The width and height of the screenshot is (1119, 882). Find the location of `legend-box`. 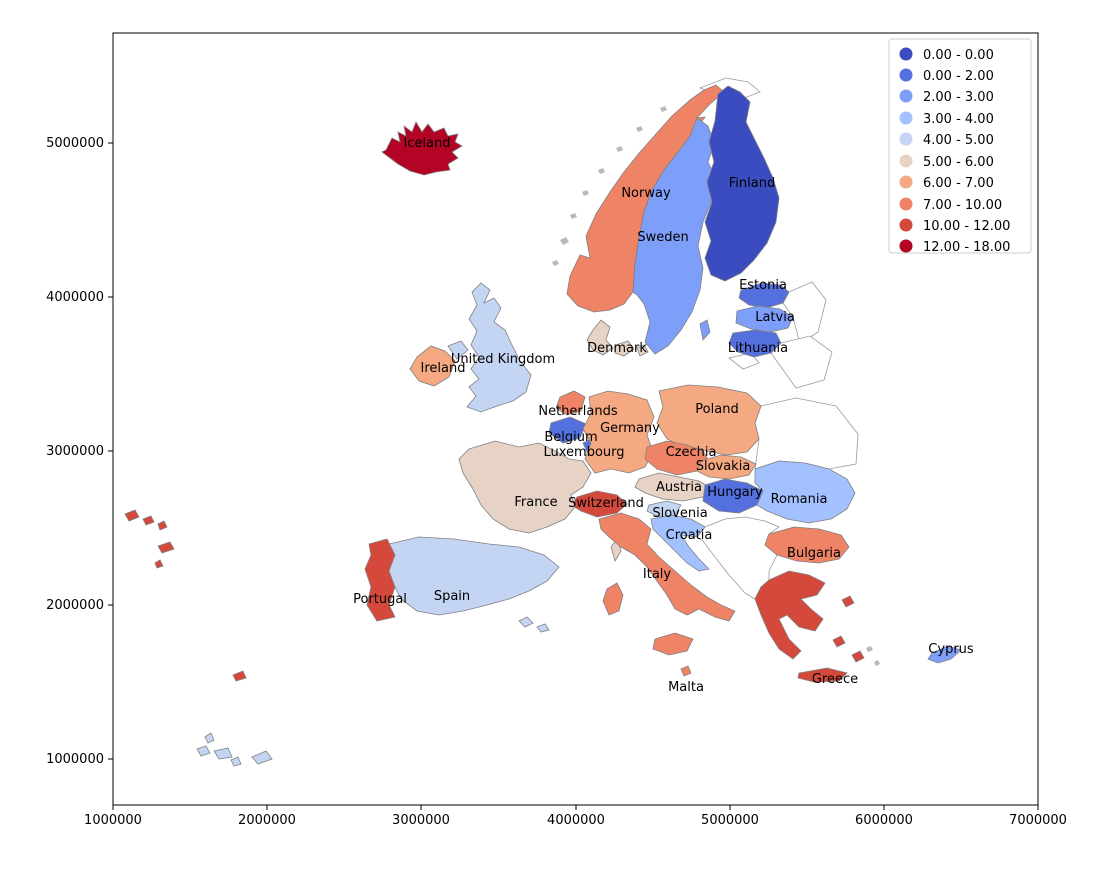

legend-box is located at coordinates (960, 146).